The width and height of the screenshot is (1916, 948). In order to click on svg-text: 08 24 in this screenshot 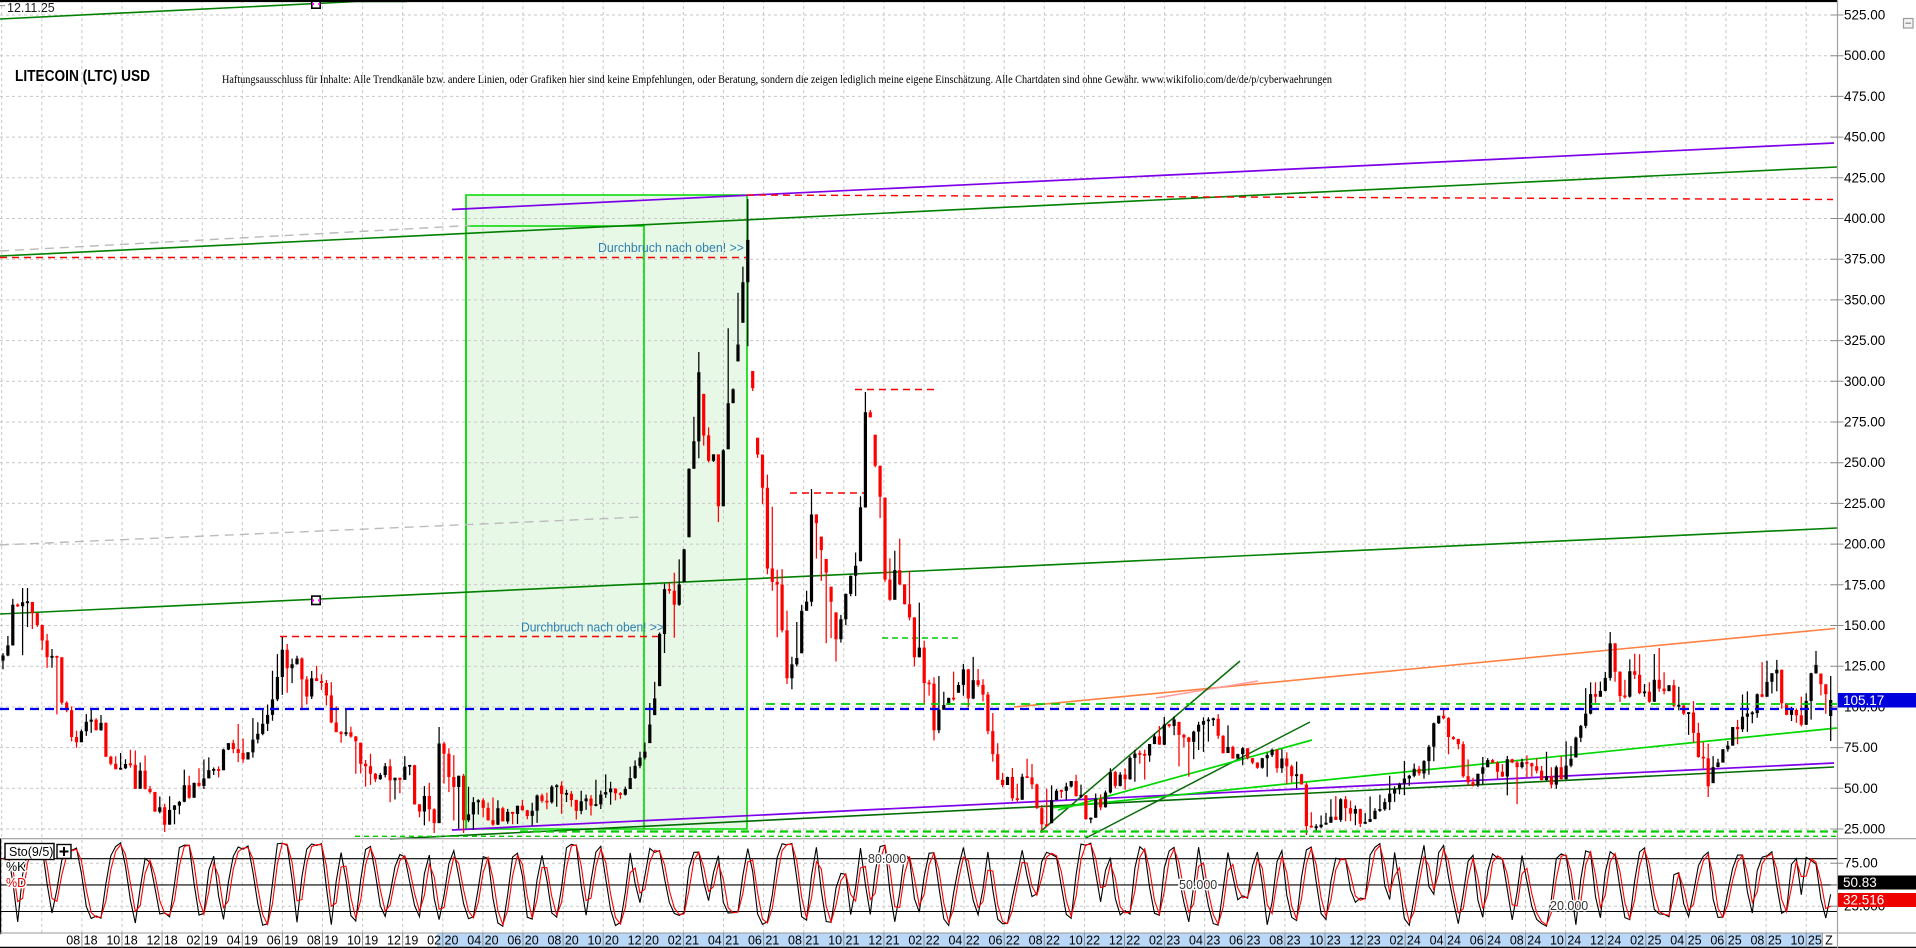, I will do `click(1525, 941)`.